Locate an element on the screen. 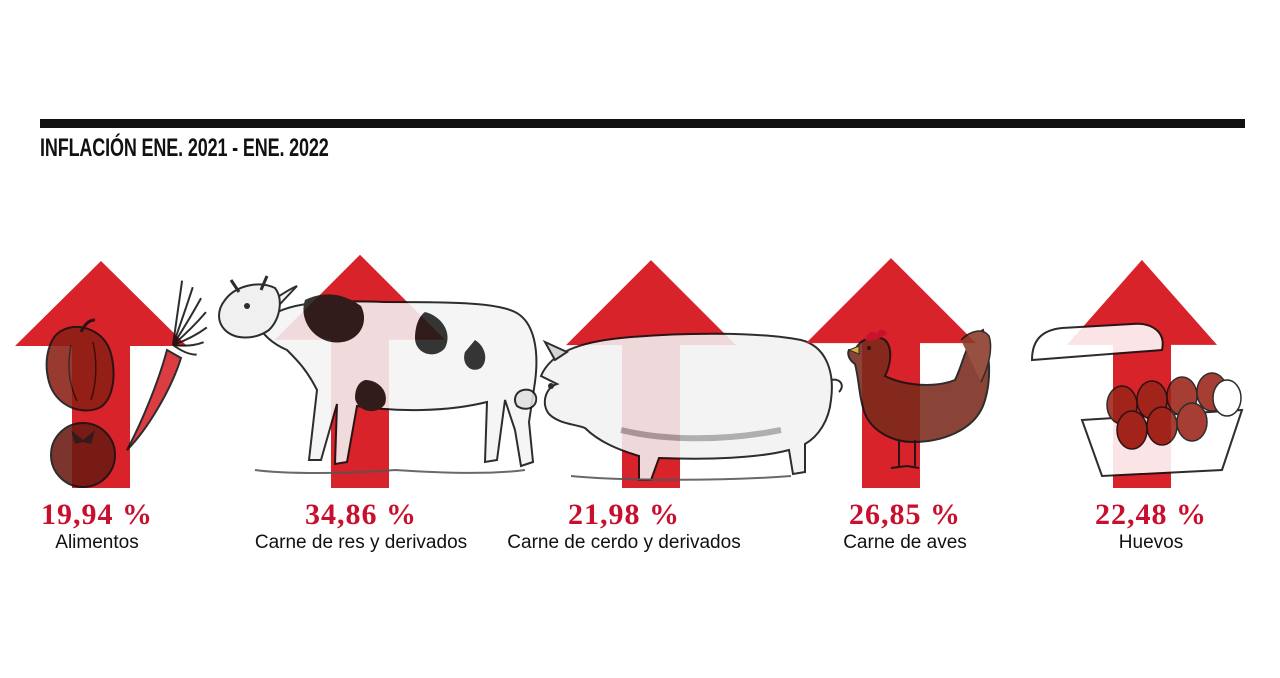  chart-title: INFLACIÓN ENE. 2021 - ENE. 2022 is located at coordinates (184, 148).